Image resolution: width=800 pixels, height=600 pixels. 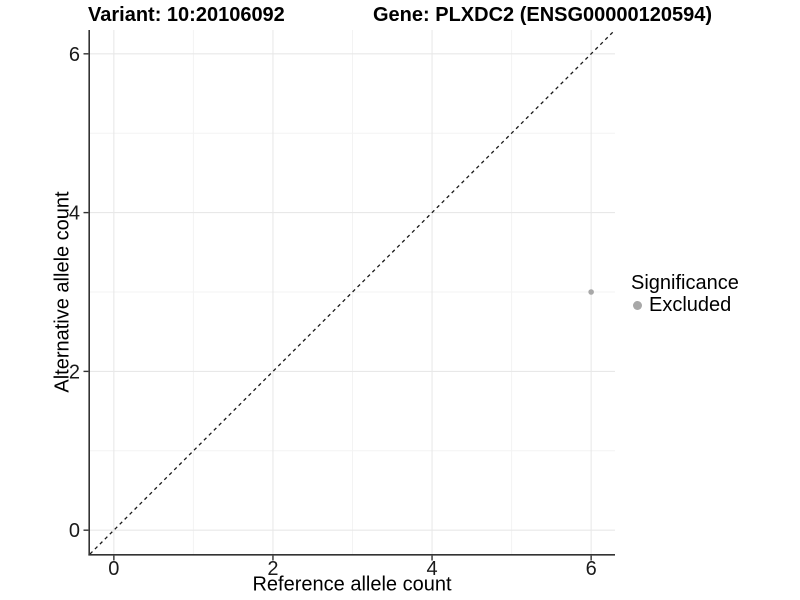 I want to click on data-point, so click(x=591, y=292).